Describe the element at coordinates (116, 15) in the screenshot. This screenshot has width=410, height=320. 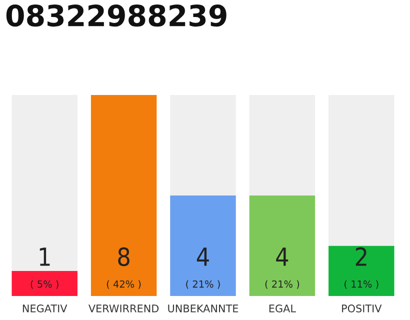
I see `chart-title: 08322988239` at that location.